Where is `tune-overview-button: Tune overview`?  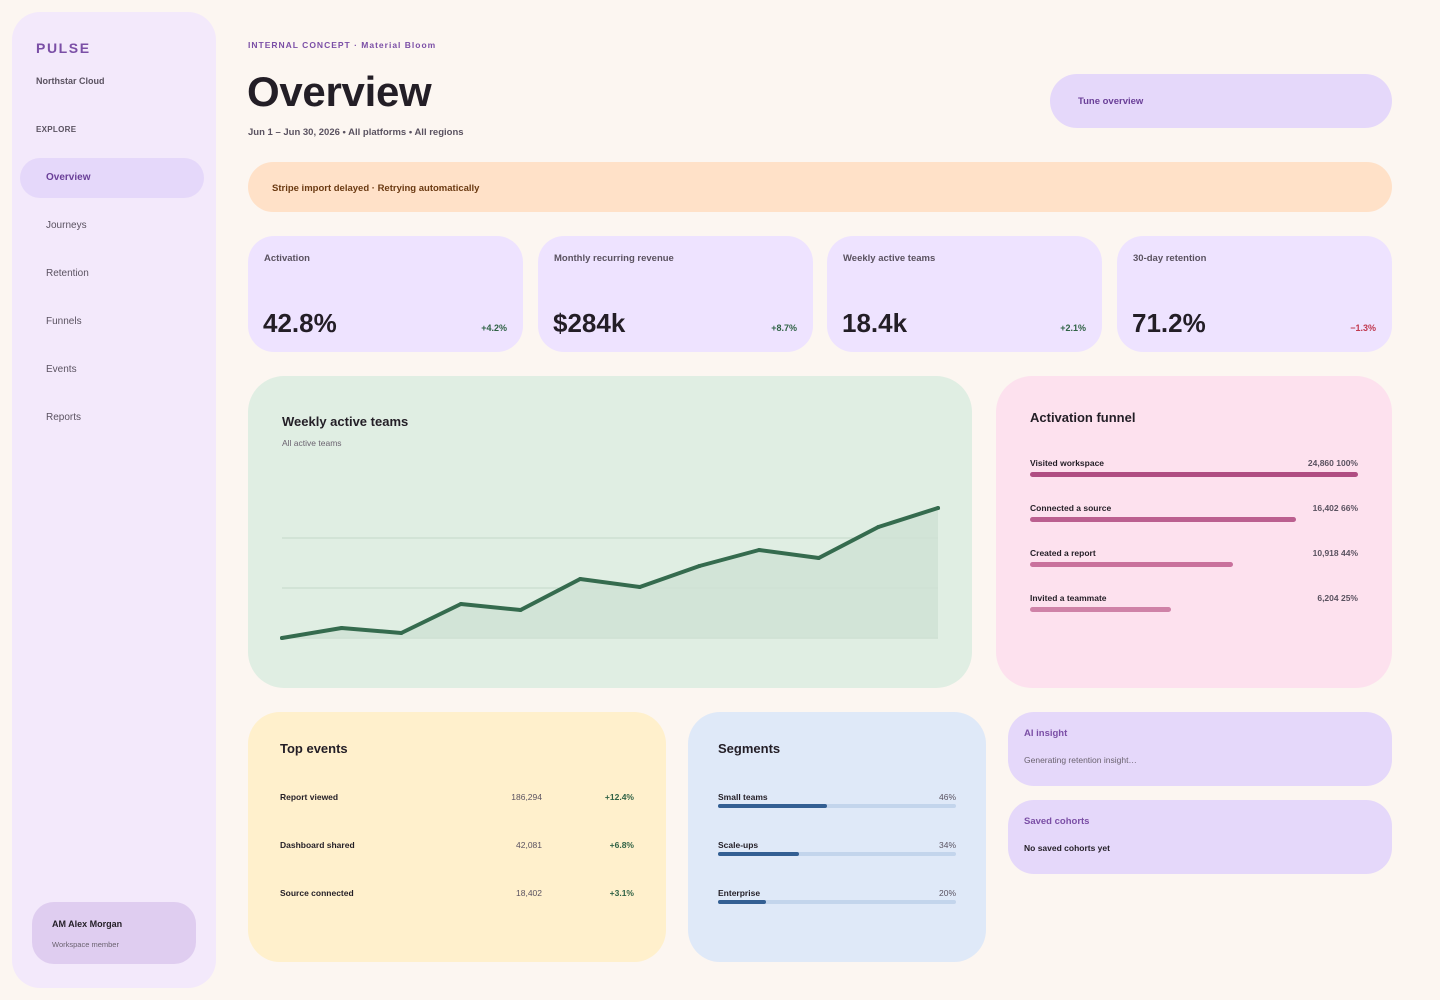
tune-overview-button: Tune overview is located at coordinates (1221, 101).